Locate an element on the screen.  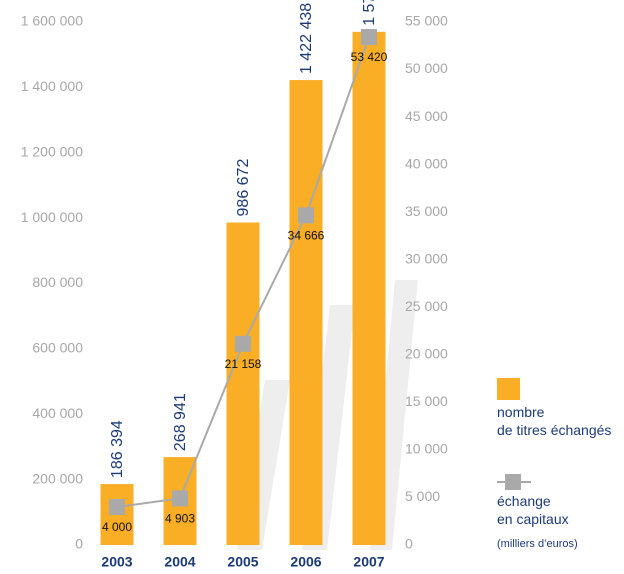
y-tick-label: 55 000 is located at coordinates (426, 21).